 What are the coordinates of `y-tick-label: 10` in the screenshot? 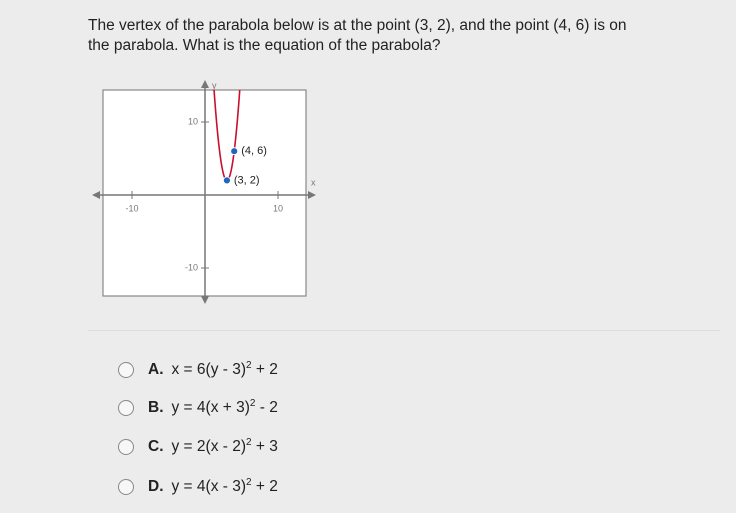 It's located at (193, 121).